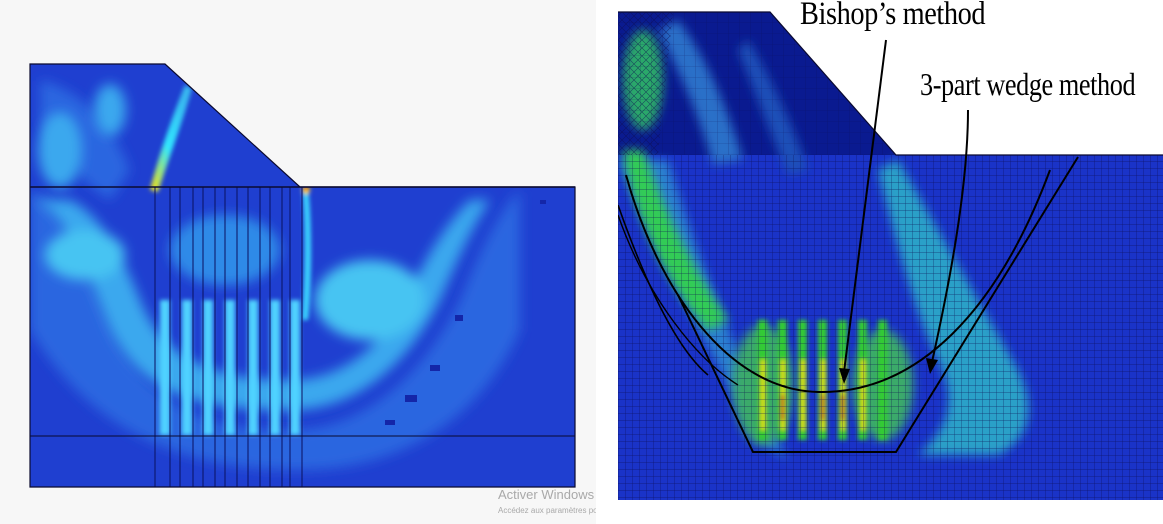 The height and width of the screenshot is (524, 1163). What do you see at coordinates (306, 253) in the screenshot?
I see `toe-shear-band` at bounding box center [306, 253].